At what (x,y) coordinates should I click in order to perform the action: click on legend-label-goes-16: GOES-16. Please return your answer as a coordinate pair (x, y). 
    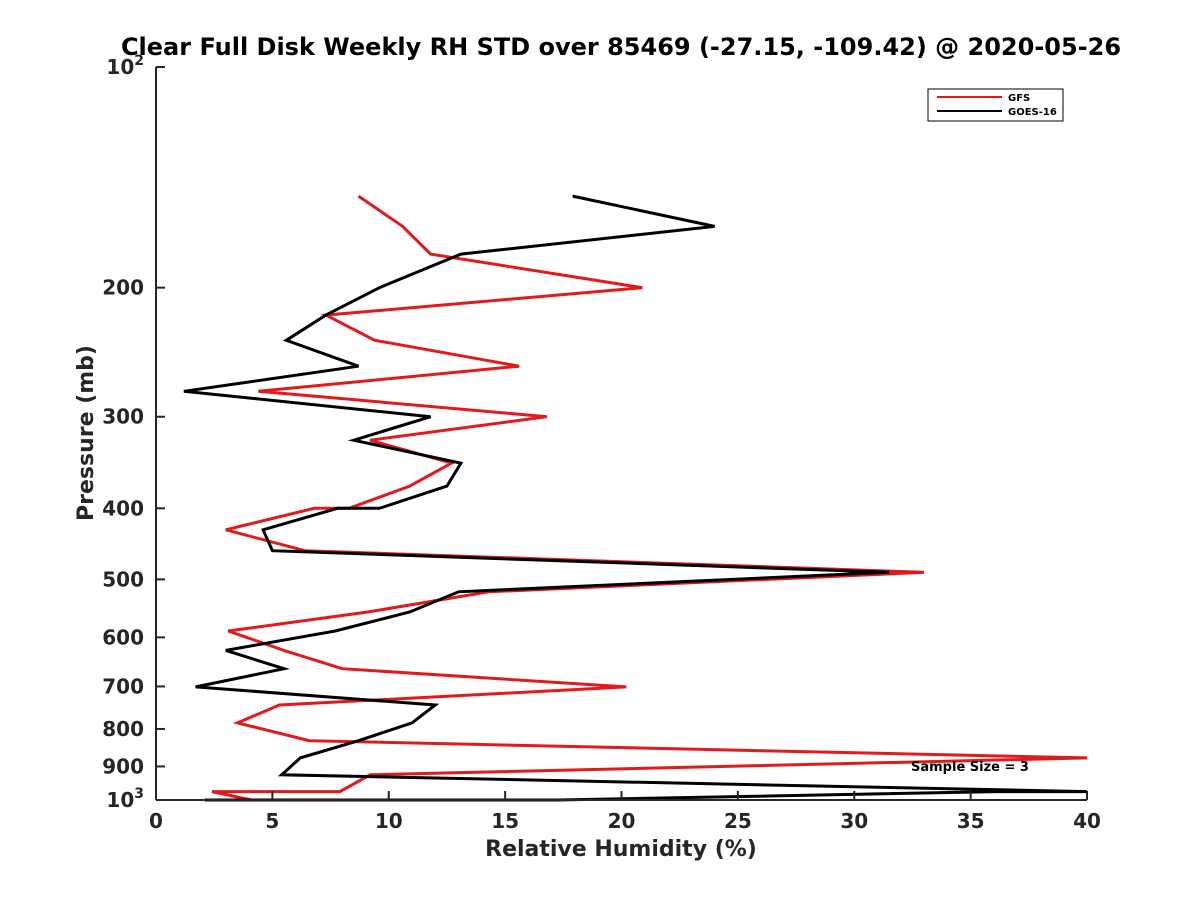
    Looking at the image, I should click on (1032, 112).